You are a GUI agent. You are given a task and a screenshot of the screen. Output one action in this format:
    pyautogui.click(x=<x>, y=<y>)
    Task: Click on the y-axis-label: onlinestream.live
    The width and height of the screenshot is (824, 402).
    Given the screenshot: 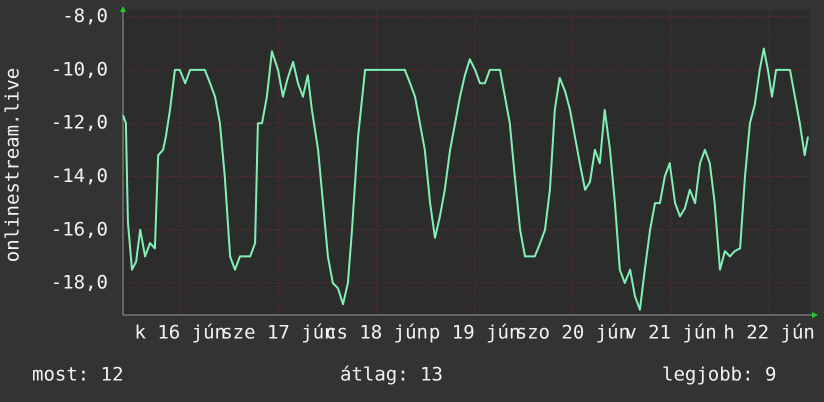 What is the action you would take?
    pyautogui.click(x=13, y=165)
    